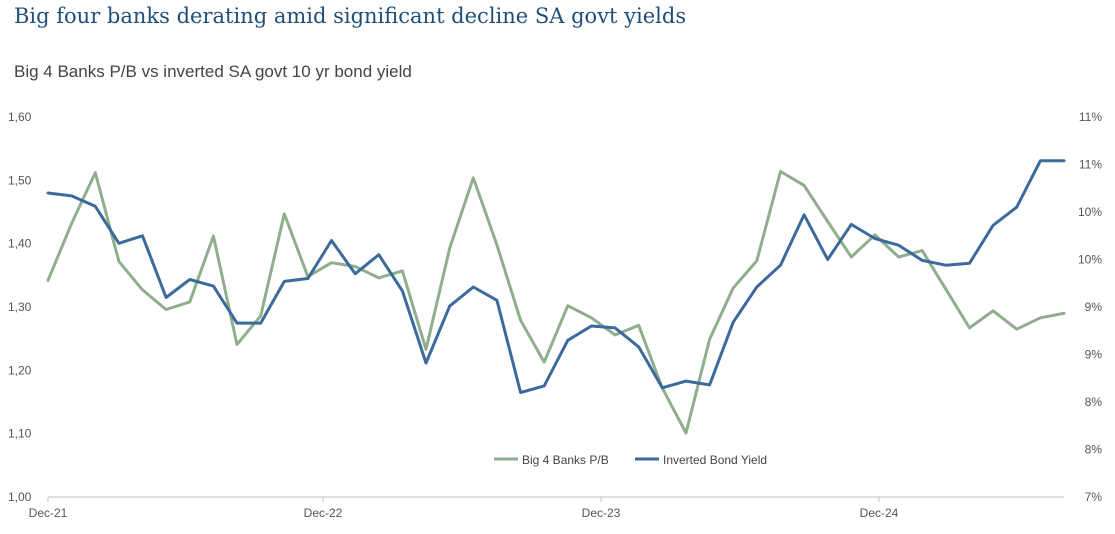 The height and width of the screenshot is (534, 1115). I want to click on y-left-tick-label: 1,30, so click(20, 307).